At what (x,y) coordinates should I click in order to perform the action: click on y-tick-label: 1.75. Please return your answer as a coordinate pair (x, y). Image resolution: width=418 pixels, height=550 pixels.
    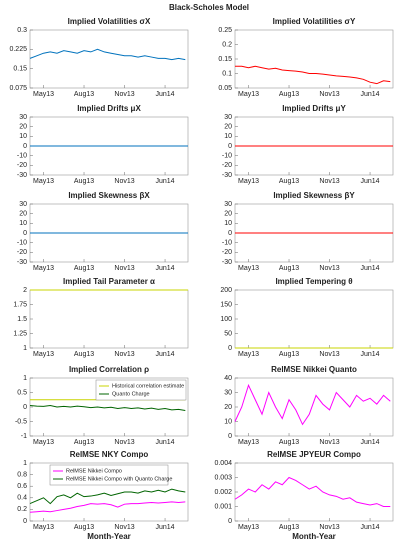
    Looking at the image, I should click on (20, 304).